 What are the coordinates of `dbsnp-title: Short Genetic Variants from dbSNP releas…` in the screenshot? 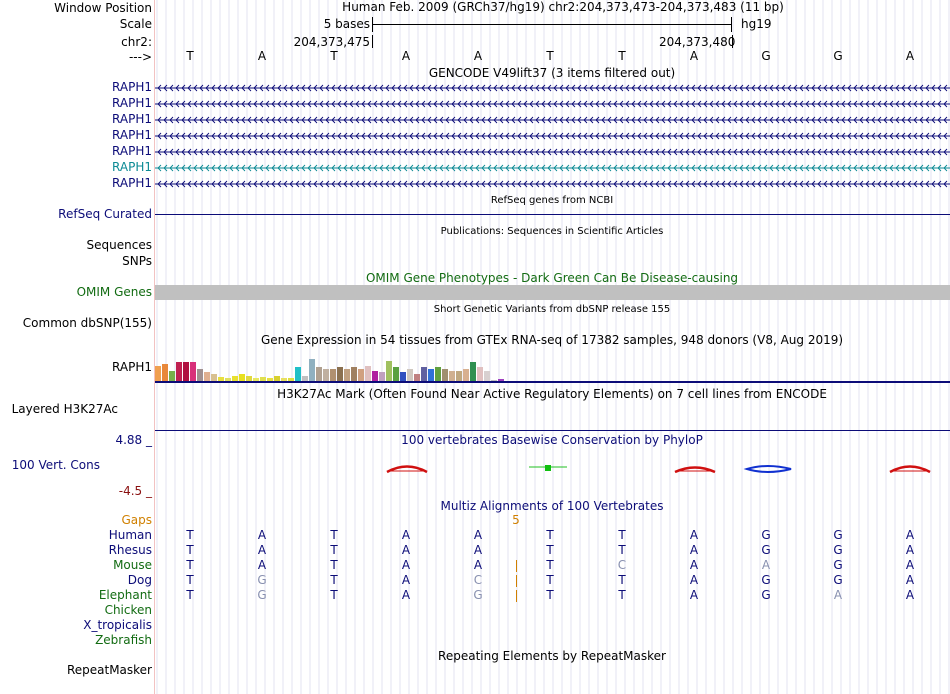 It's located at (552, 309).